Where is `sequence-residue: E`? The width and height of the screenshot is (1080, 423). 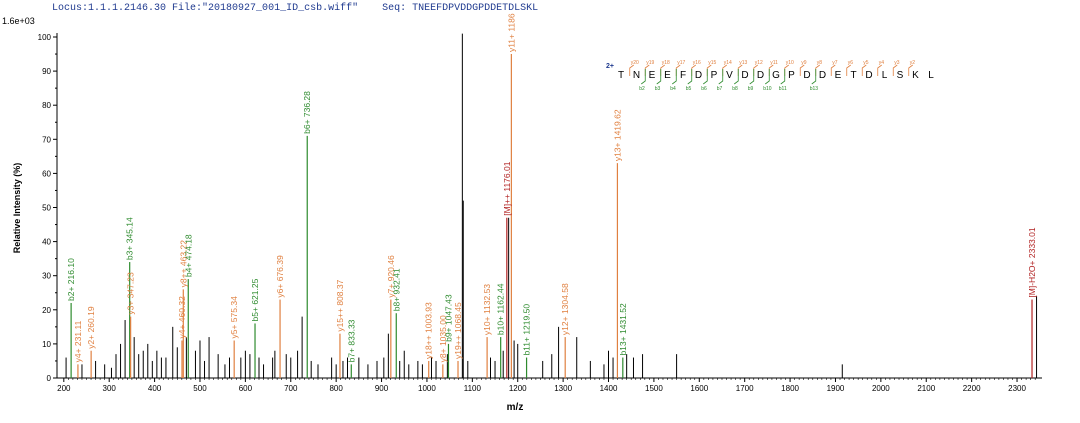
sequence-residue: E is located at coordinates (652, 75).